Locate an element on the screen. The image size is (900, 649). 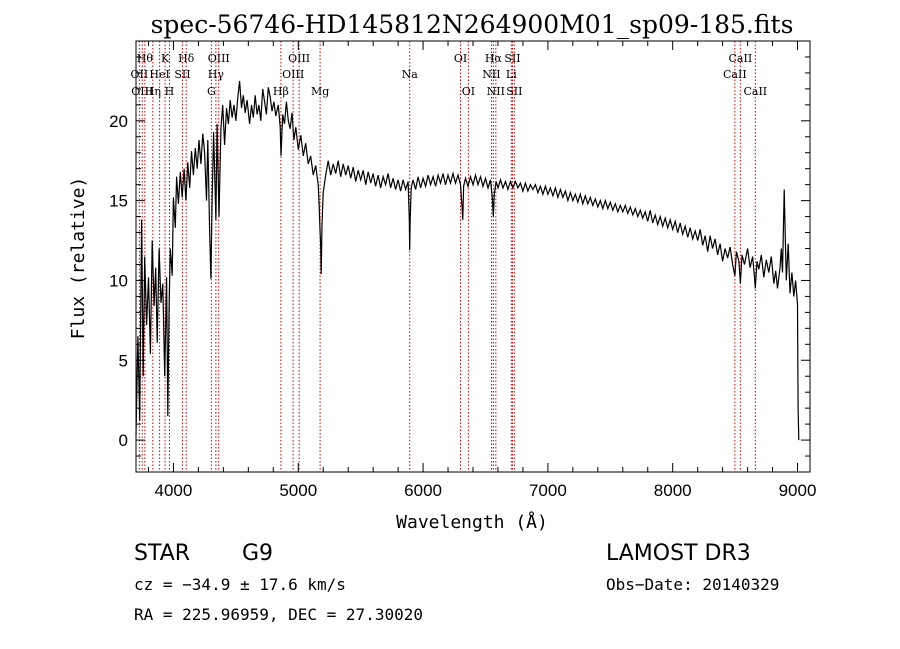
line-label: Hθ is located at coordinates (145, 58).